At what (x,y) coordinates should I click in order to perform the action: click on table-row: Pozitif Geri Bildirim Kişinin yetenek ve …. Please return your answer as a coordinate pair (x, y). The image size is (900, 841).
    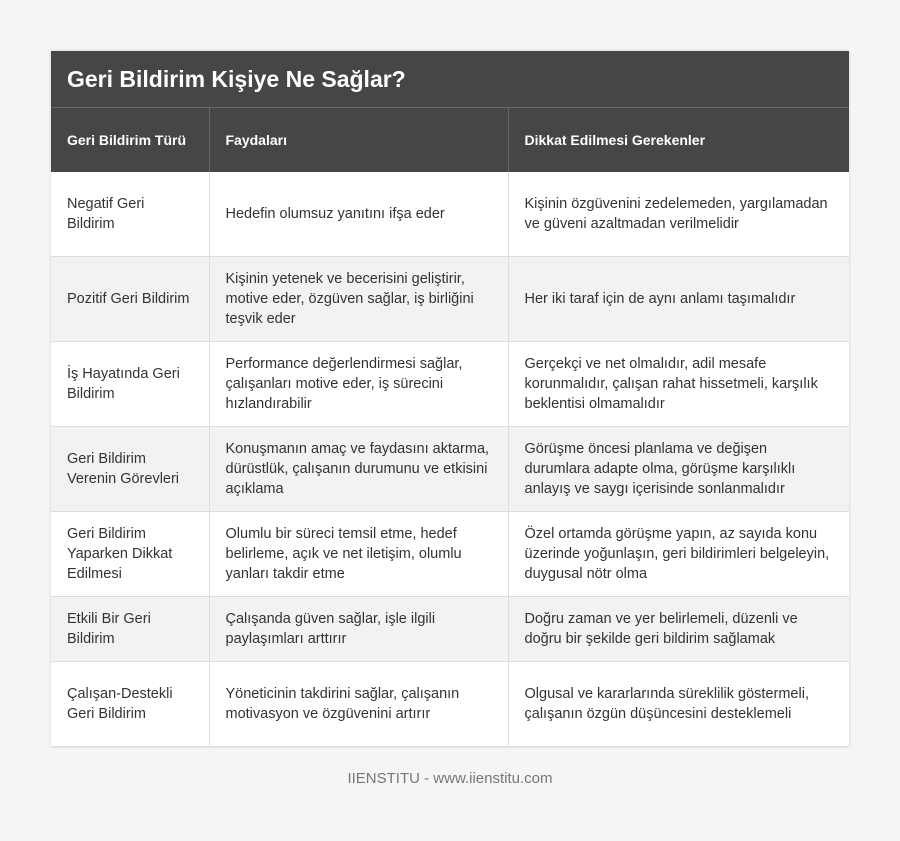
    Looking at the image, I should click on (450, 299).